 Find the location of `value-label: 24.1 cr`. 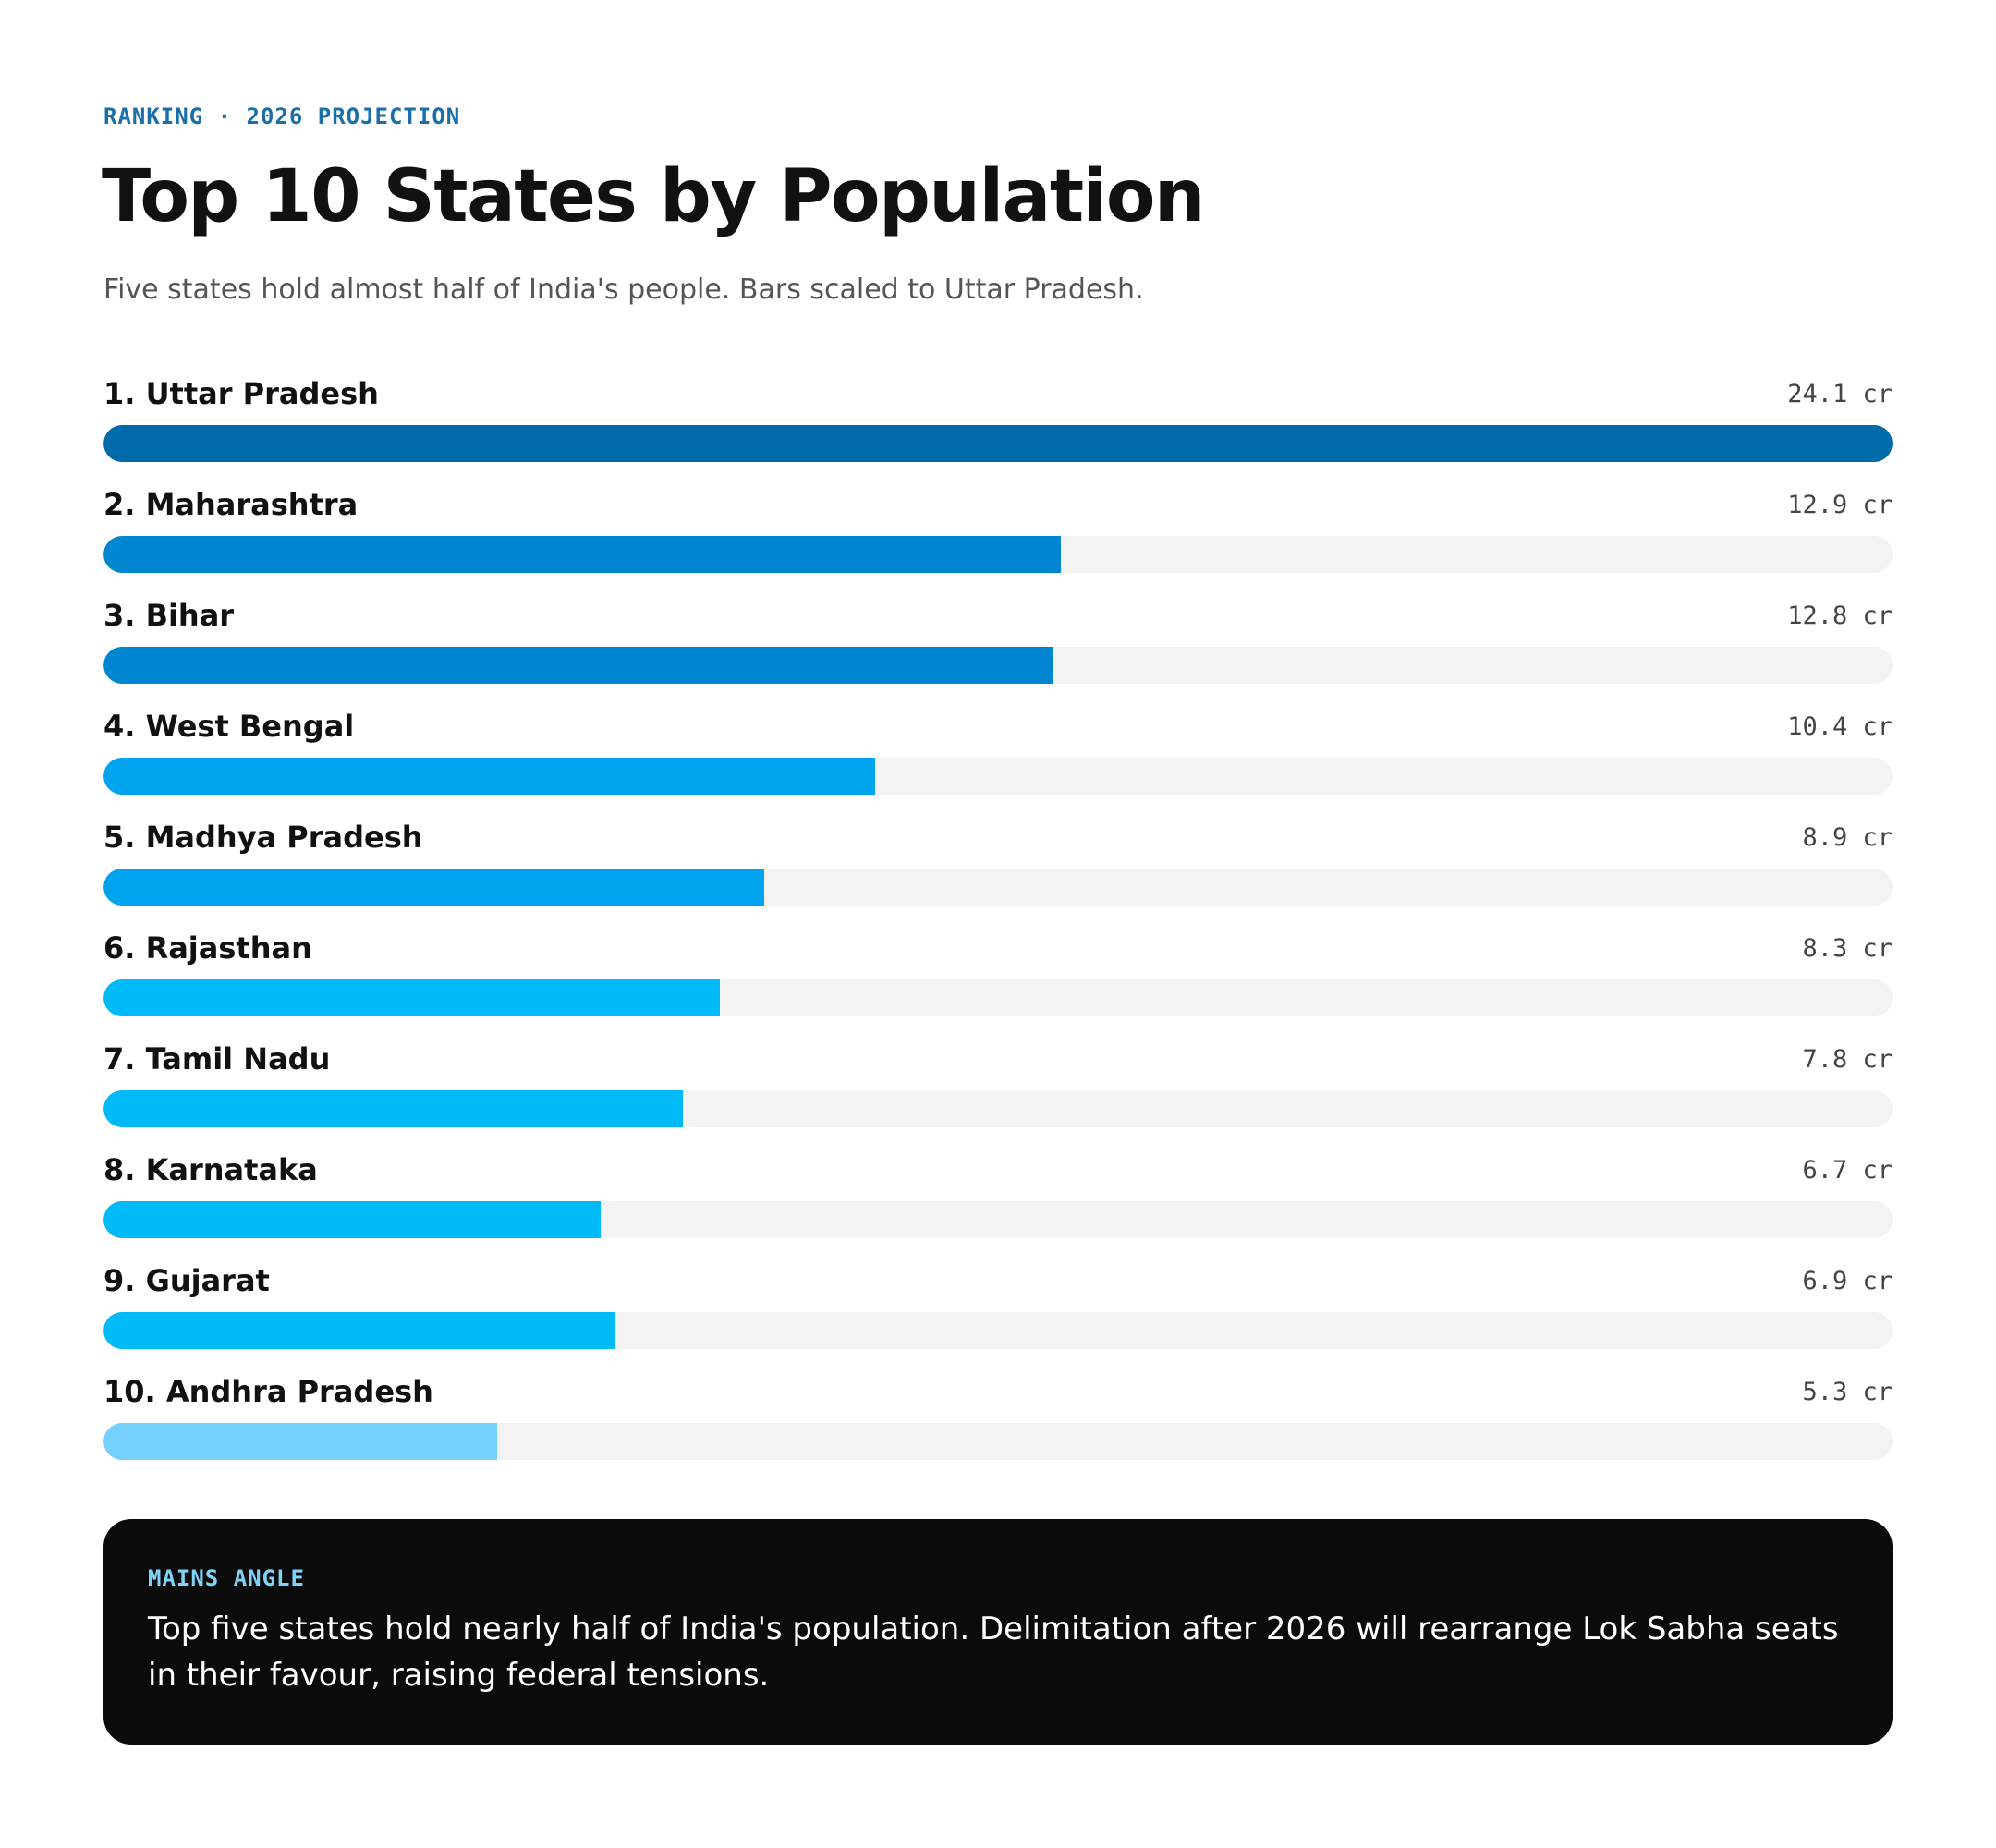

value-label: 24.1 cr is located at coordinates (1840, 394).